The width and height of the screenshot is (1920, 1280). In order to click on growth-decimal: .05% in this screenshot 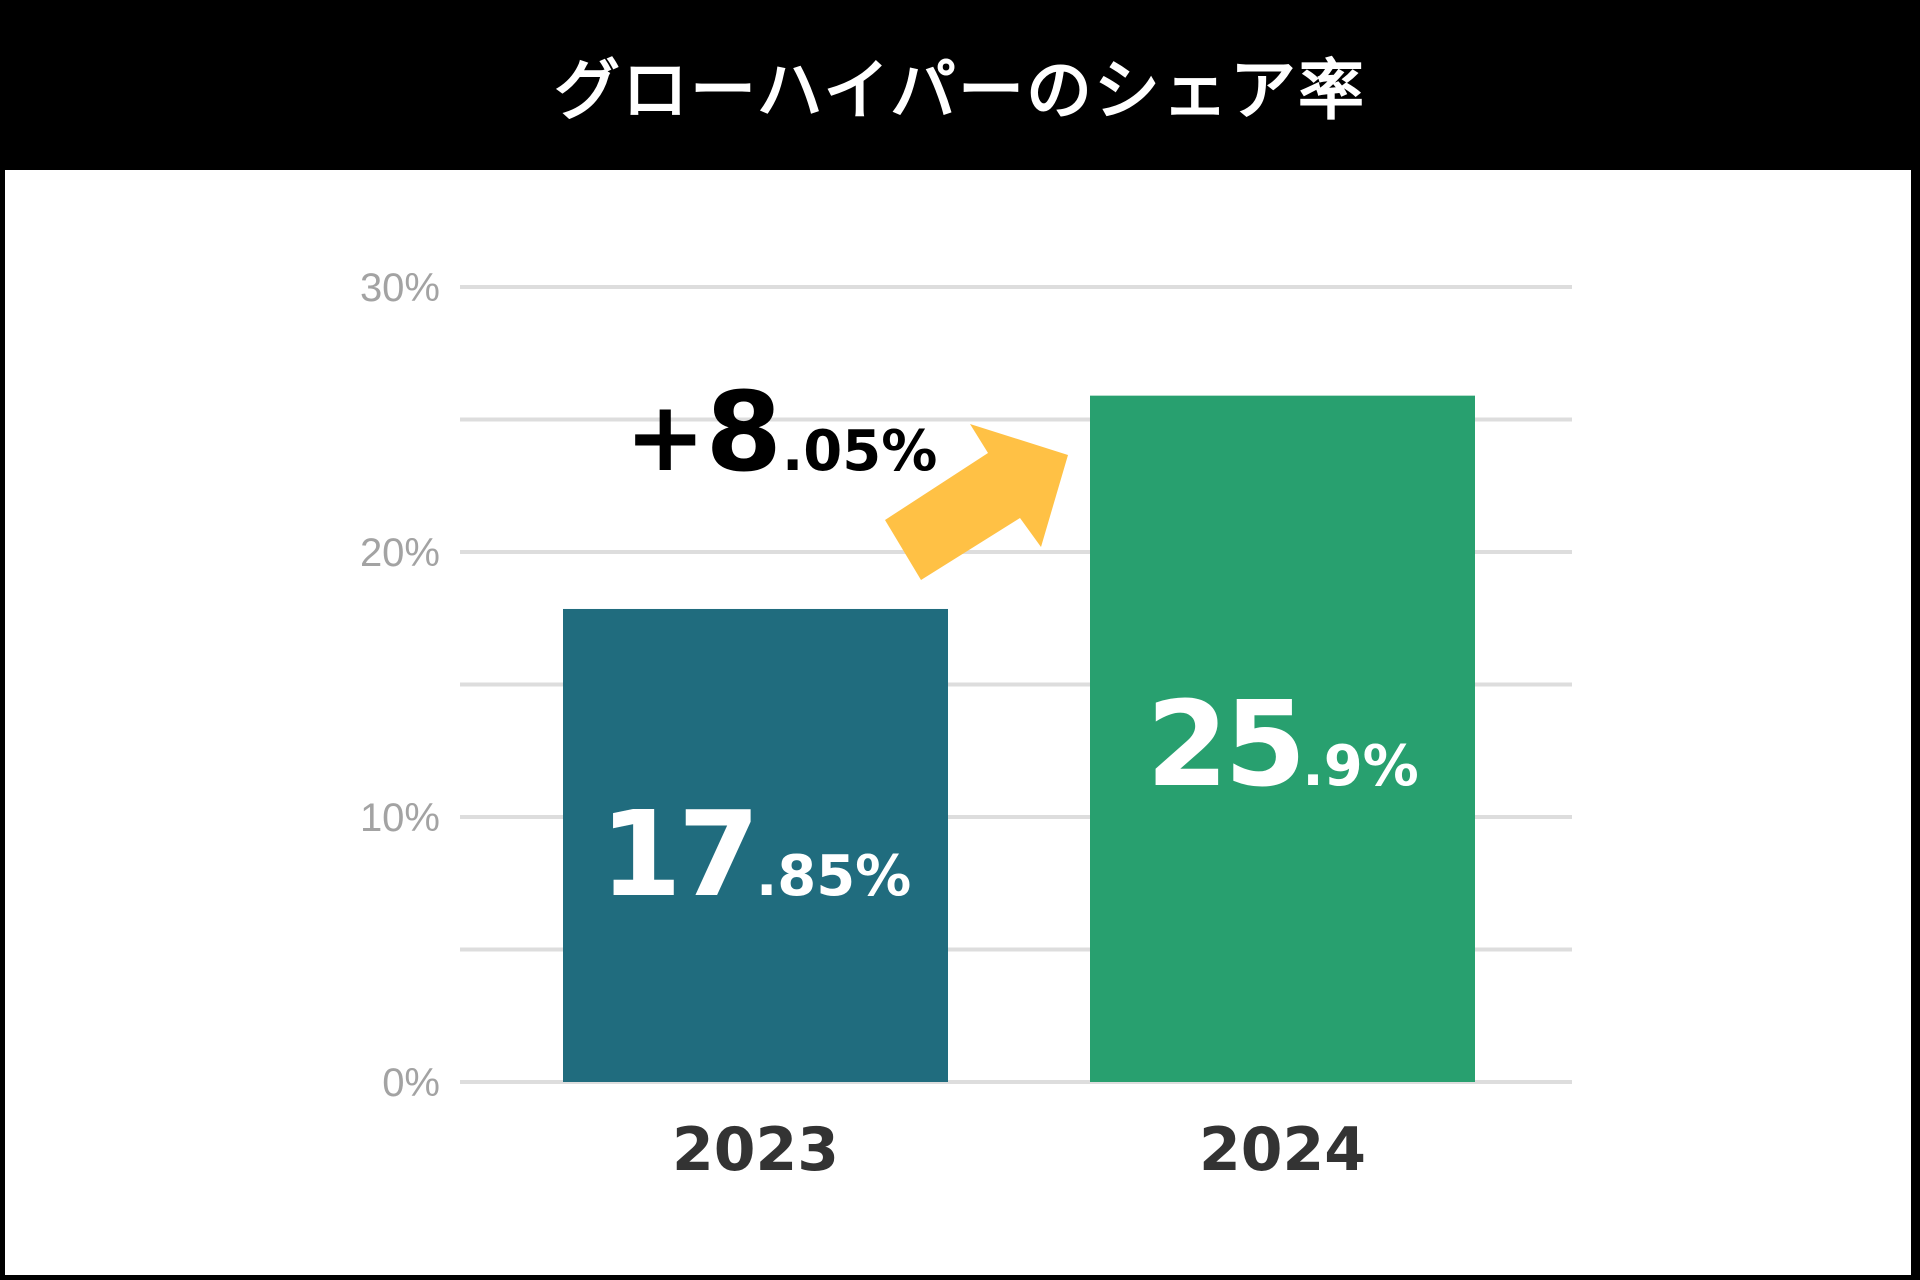, I will do `click(859, 451)`.